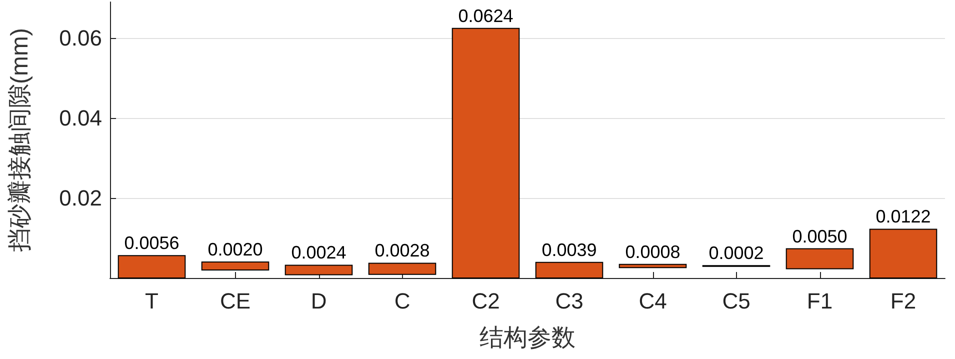 Image resolution: width=955 pixels, height=359 pixels. Describe the element at coordinates (569, 301) in the screenshot. I see `x-tick-label: C3` at that location.